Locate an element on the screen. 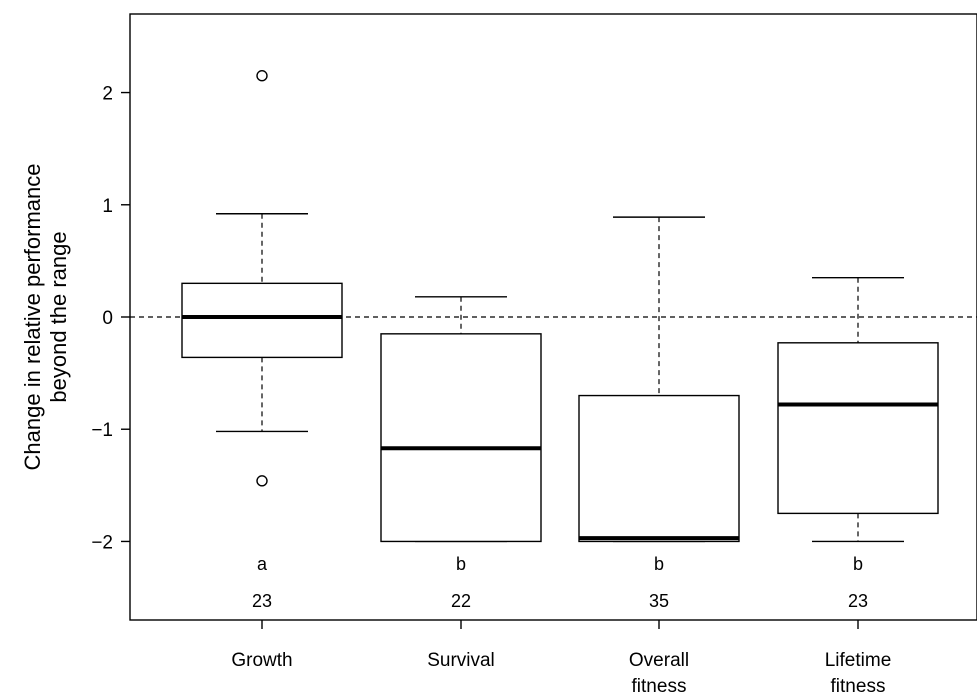  y-tick-label: 2 is located at coordinates (107, 94).